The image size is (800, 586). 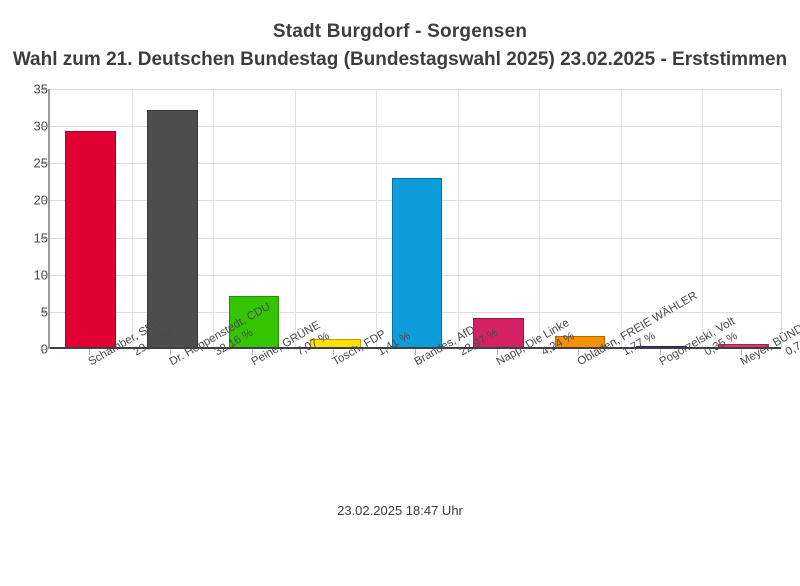 I want to click on x-axis-label-percent: 0,71 %, so click(x=791, y=344).